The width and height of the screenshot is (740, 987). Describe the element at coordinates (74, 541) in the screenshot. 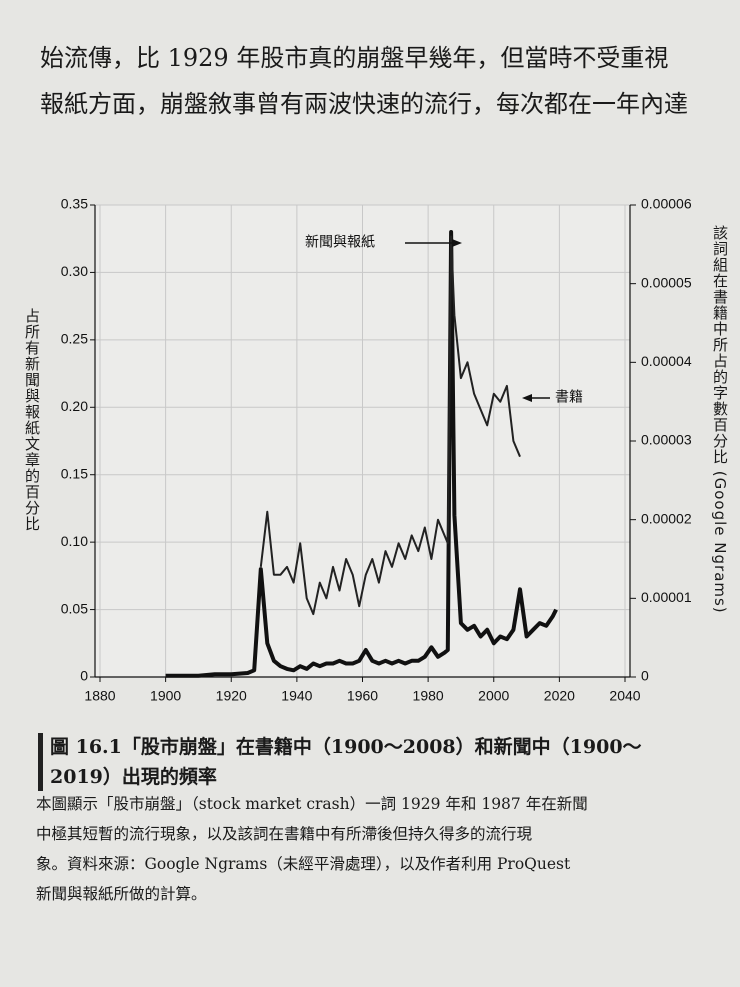

I see `y-tick-label: 0.10` at that location.